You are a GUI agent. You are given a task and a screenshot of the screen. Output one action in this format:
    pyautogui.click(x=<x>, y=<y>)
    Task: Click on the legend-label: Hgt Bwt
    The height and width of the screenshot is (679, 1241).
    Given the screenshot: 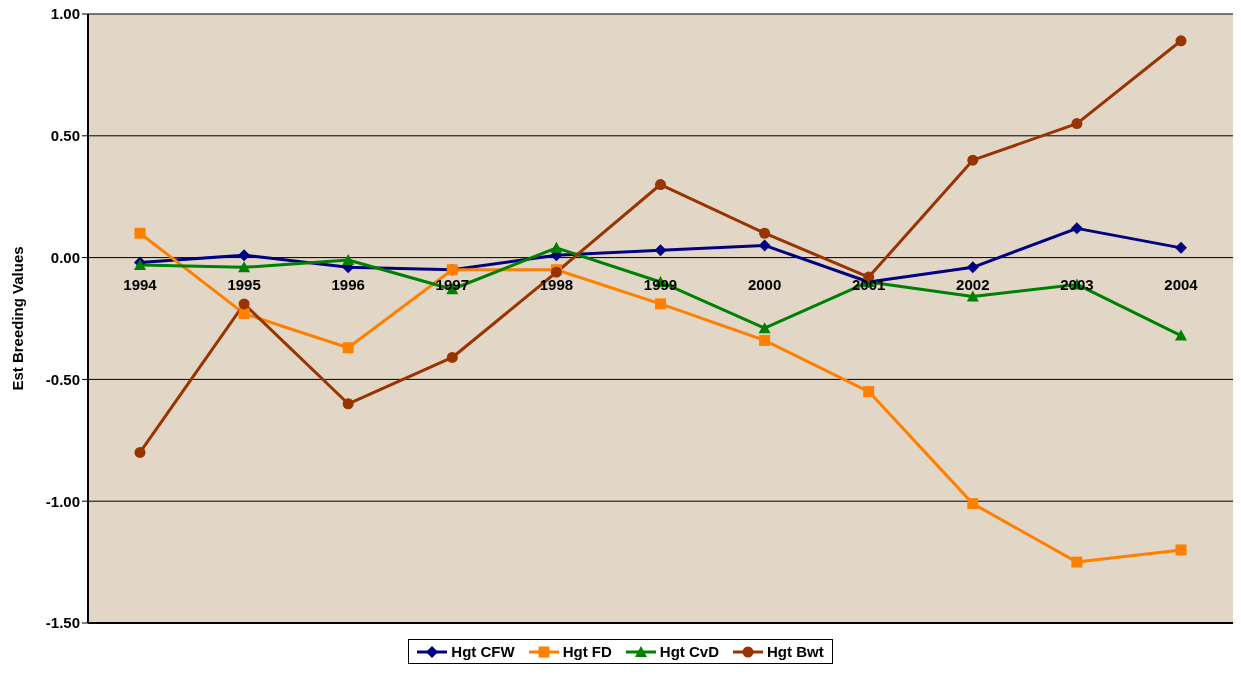 What is the action you would take?
    pyautogui.click(x=795, y=651)
    